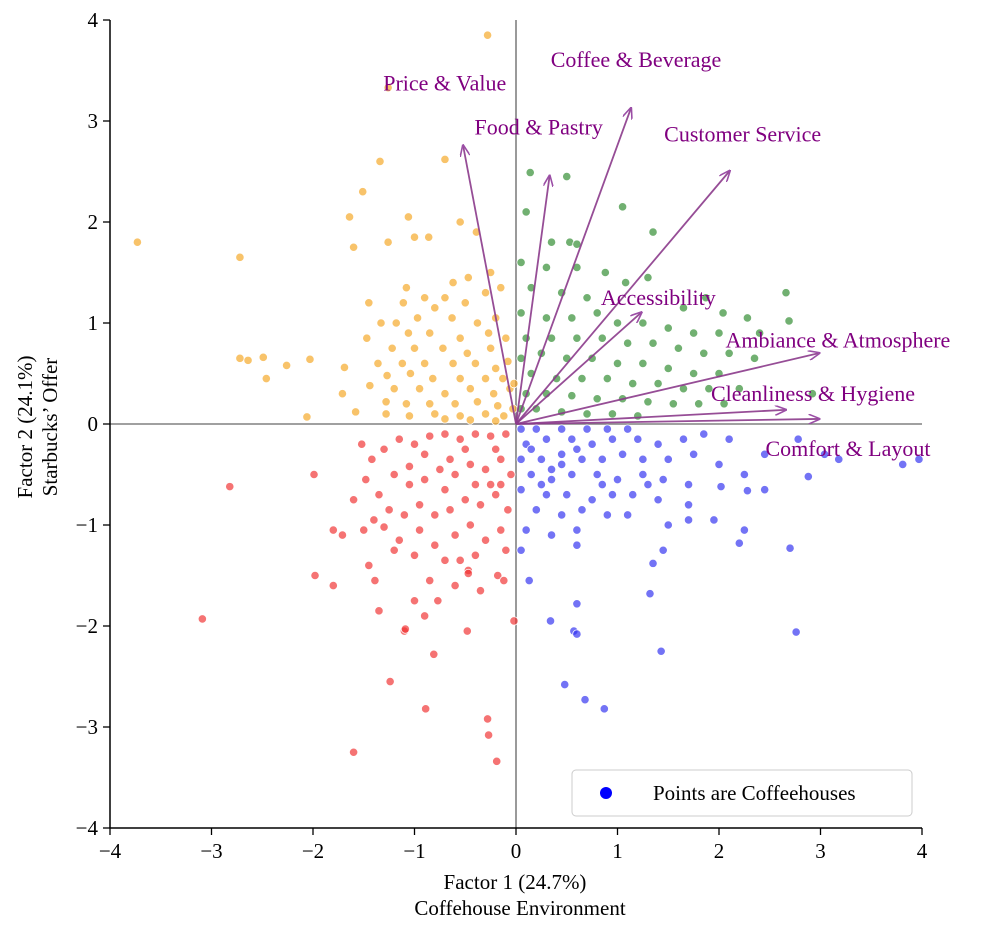  Describe the element at coordinates (640, 267) in the screenshot. I see `loading-arrows-layer` at that location.